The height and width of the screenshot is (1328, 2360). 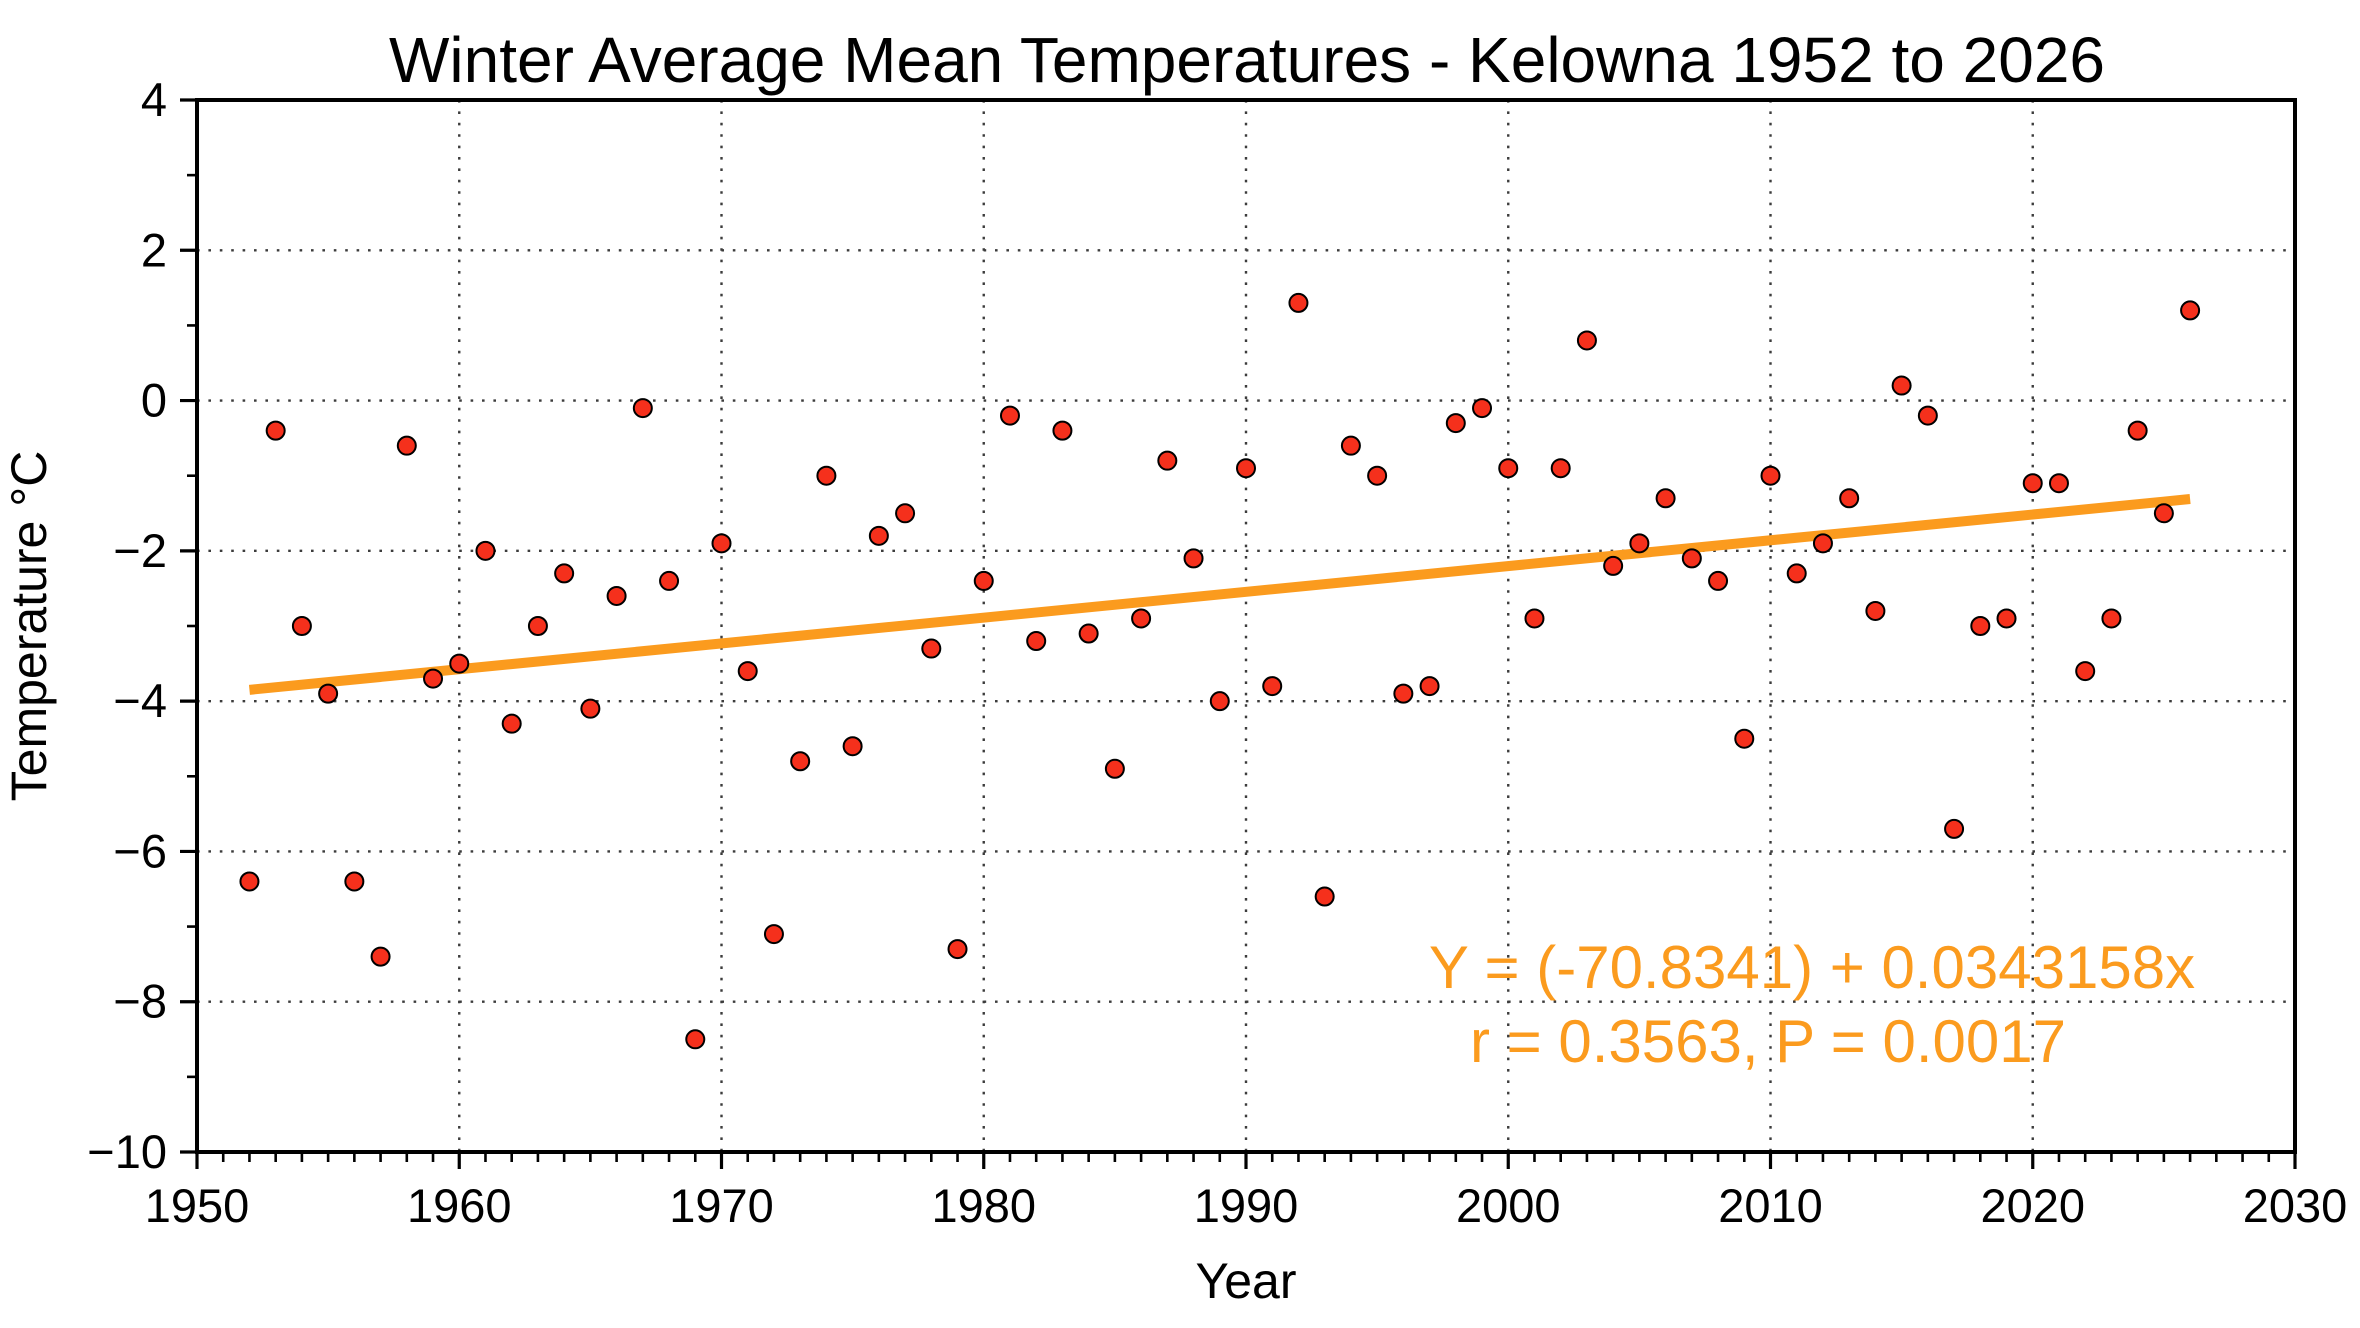 I want to click on trend-line-layer, so click(x=1219, y=594).